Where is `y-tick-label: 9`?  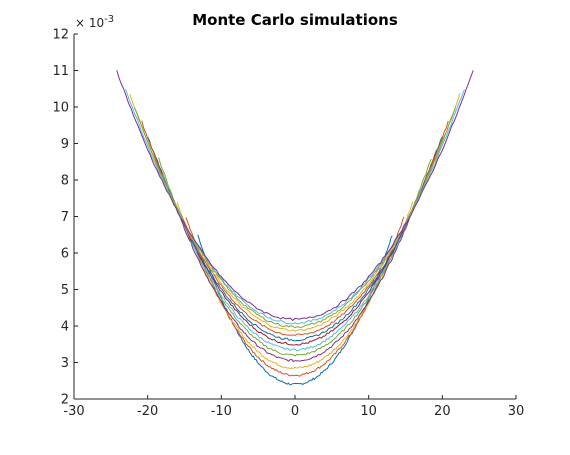 y-tick-label: 9 is located at coordinates (65, 144).